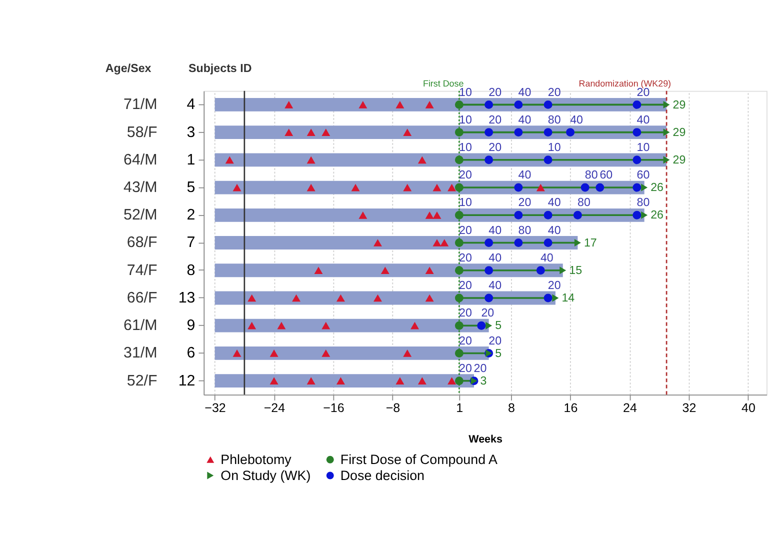 The height and width of the screenshot is (536, 771). Describe the element at coordinates (191, 353) in the screenshot. I see `y-tick-label: 6` at that location.